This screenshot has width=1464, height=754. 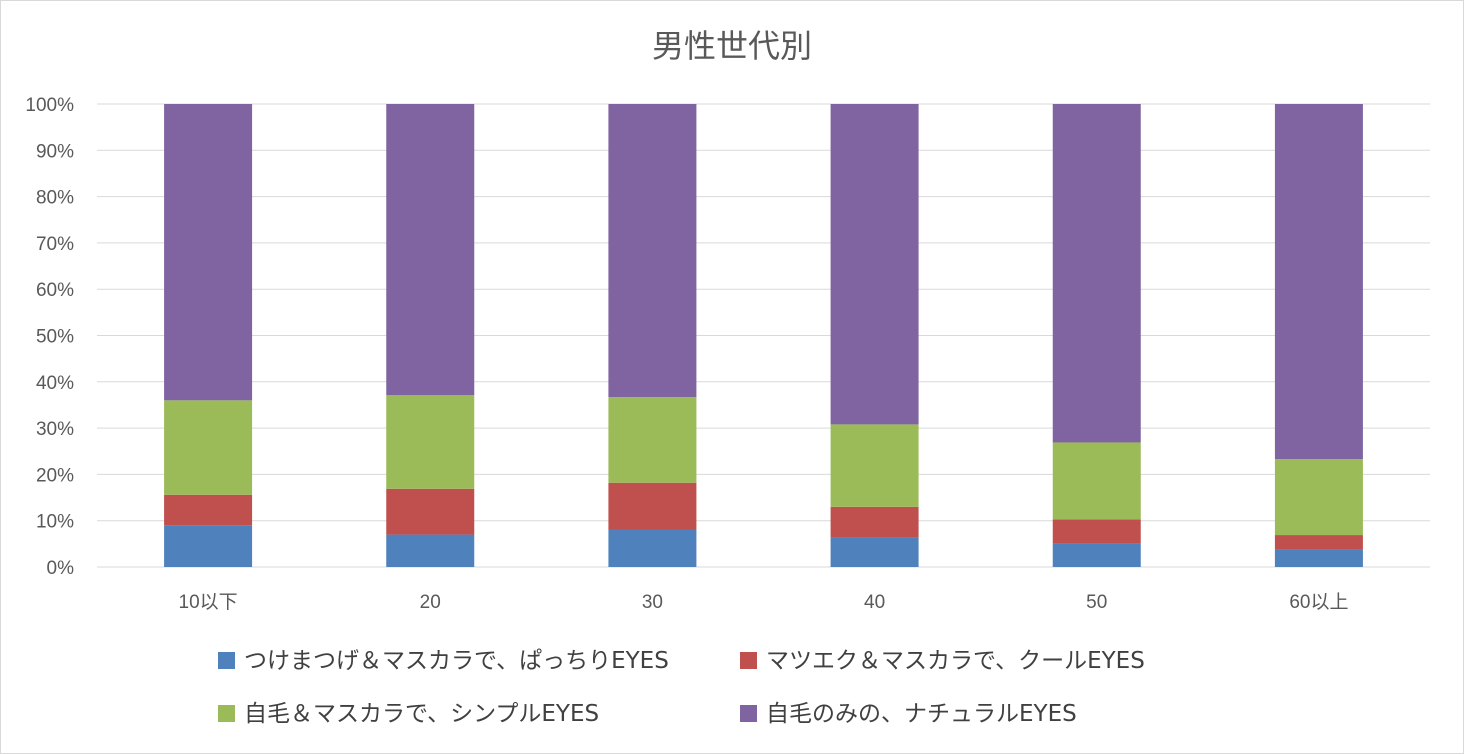 I want to click on y-tick-label: 50%, so click(x=55, y=337).